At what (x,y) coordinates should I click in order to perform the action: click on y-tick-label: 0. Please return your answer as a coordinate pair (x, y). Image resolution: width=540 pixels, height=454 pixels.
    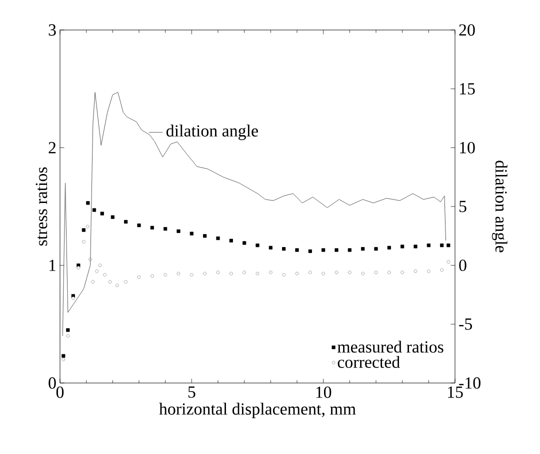
    Looking at the image, I should click on (52, 383).